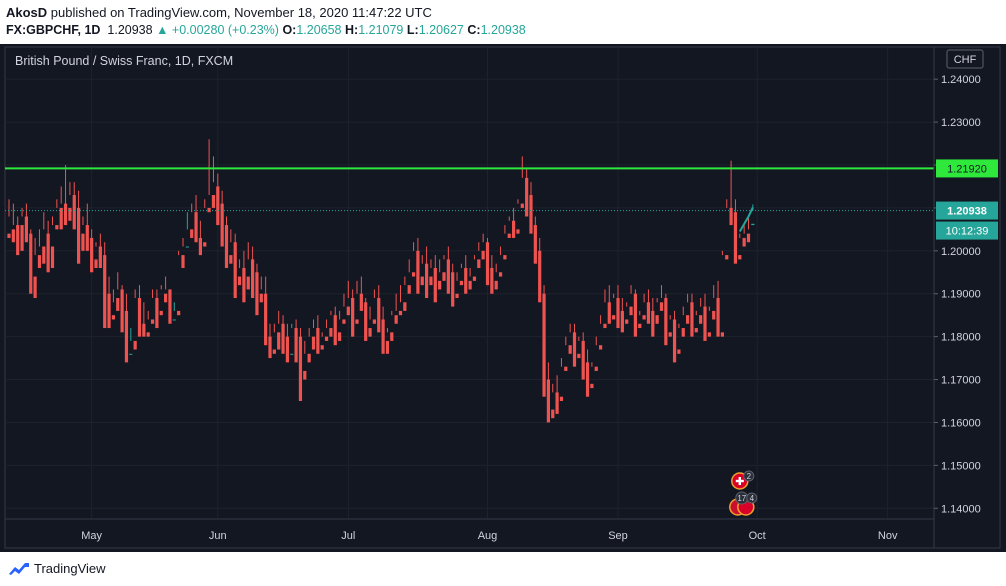 The image size is (1006, 586). Describe the element at coordinates (53, 30) in the screenshot. I see `symbol-label: FX:GBPCHF, 1D` at that location.